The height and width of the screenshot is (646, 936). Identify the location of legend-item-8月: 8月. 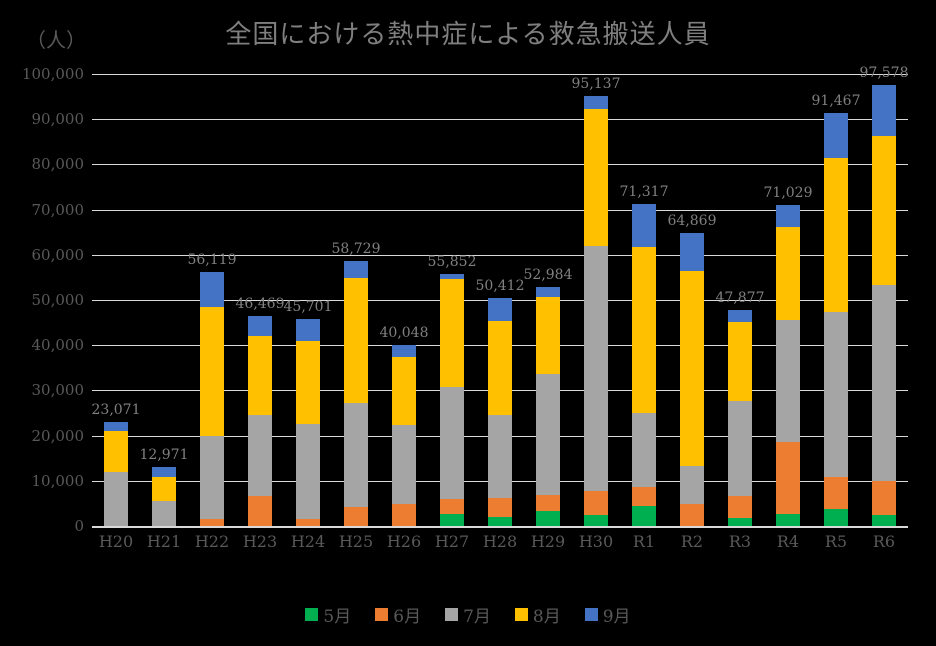
(537, 614).